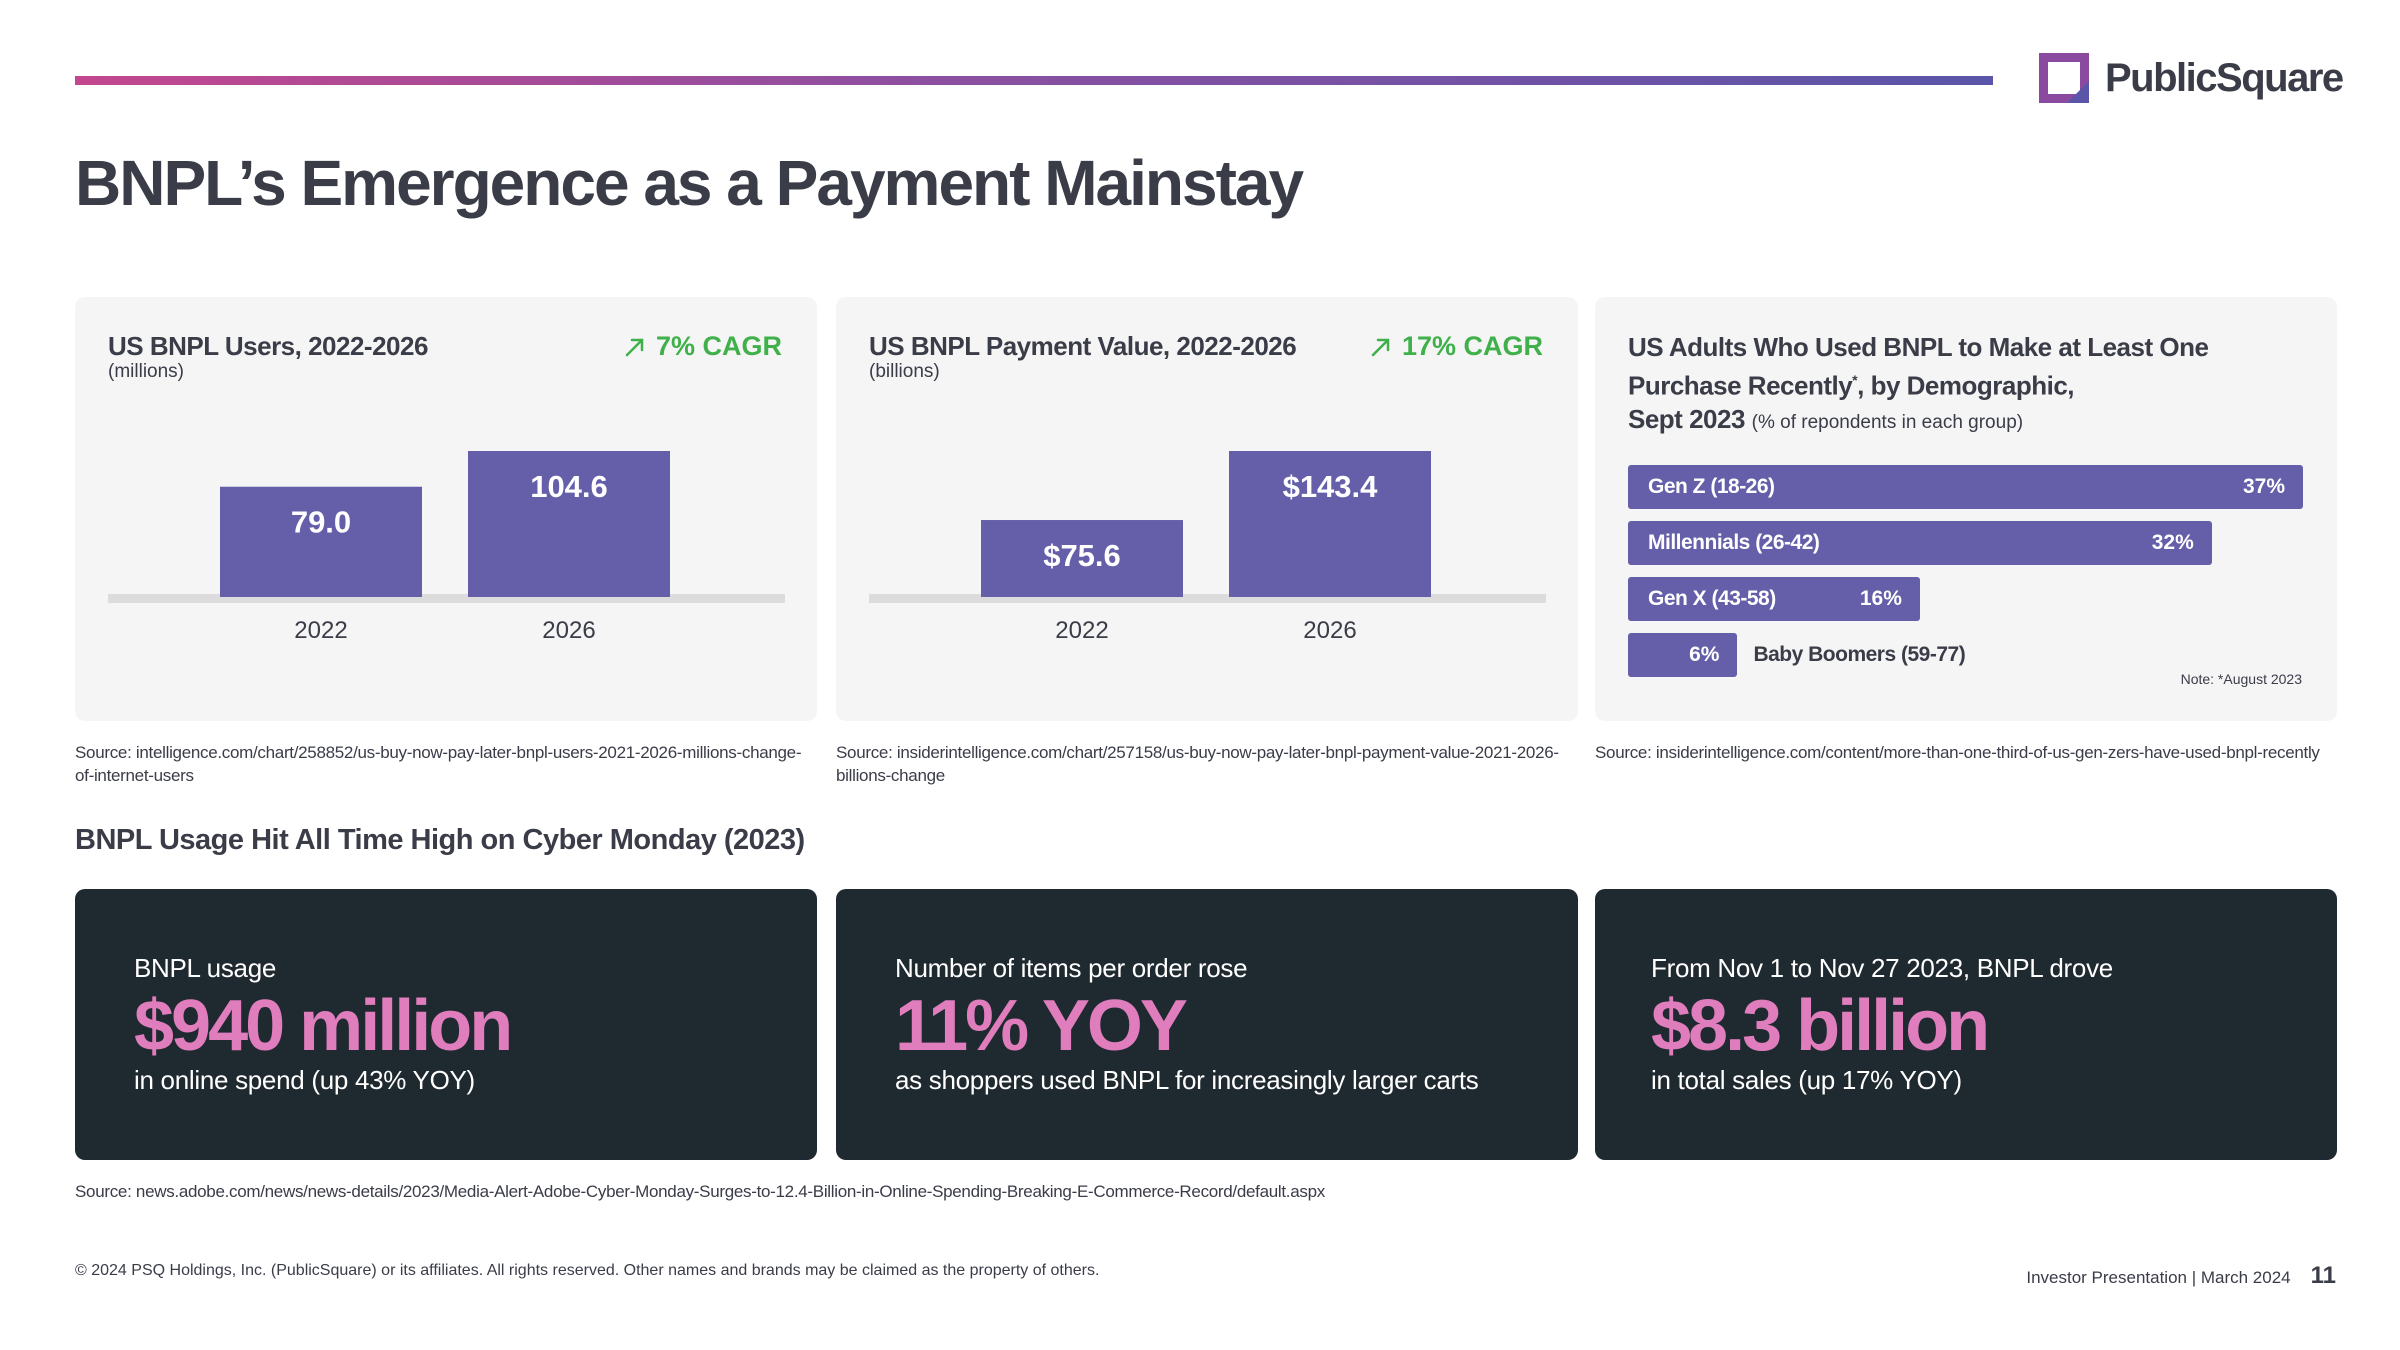  I want to click on users-chart-subtitle: (millions), so click(146, 371).